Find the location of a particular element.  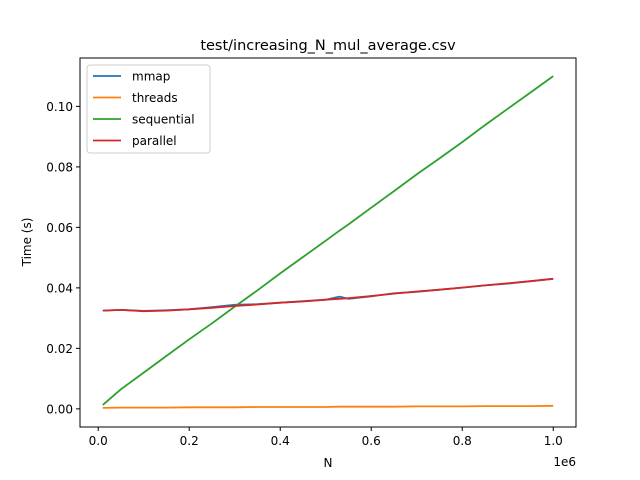

y-axis-label: Time (s) is located at coordinates (27, 243).